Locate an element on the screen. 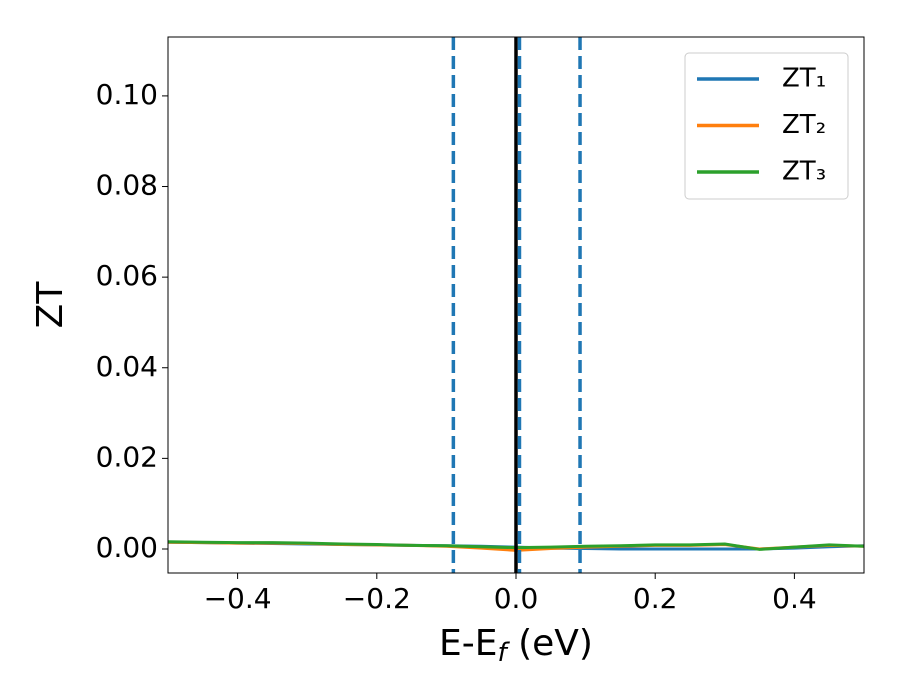 Image resolution: width=900 pixels, height=700 pixels. x-tick-label: −0.2 is located at coordinates (377, 598).